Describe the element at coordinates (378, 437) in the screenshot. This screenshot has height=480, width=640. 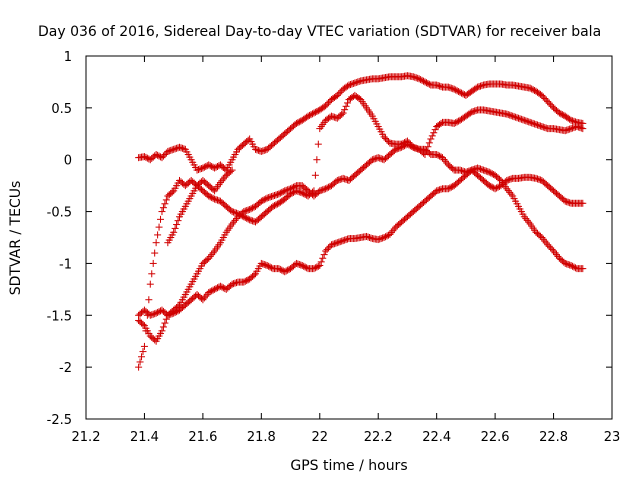
I see `x-tick-label: 22.2` at that location.